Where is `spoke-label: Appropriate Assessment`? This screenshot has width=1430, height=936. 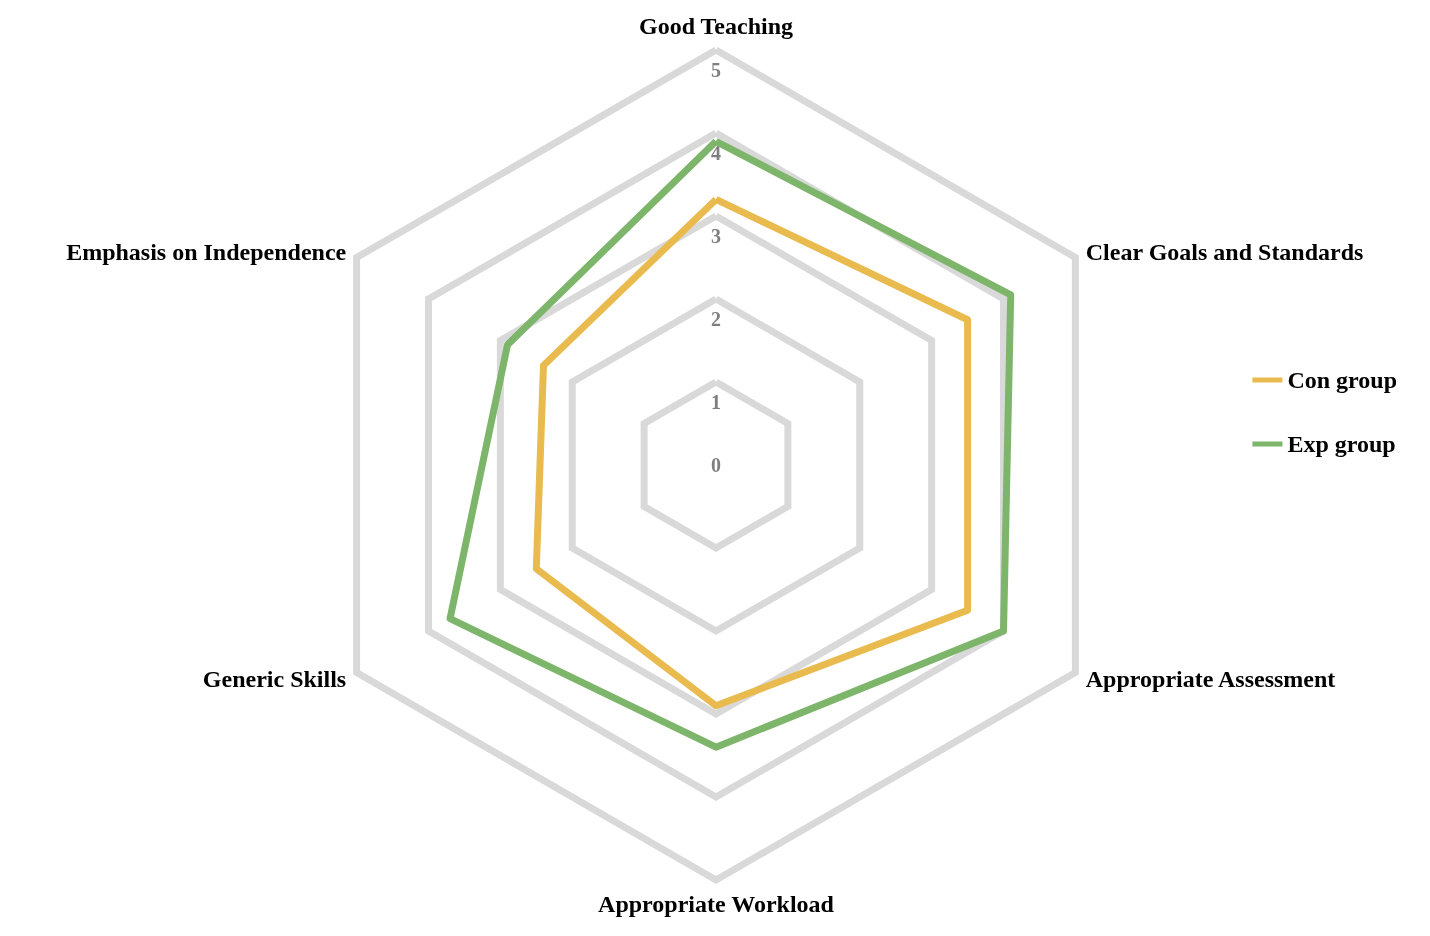 spoke-label: Appropriate Assessment is located at coordinates (1210, 678).